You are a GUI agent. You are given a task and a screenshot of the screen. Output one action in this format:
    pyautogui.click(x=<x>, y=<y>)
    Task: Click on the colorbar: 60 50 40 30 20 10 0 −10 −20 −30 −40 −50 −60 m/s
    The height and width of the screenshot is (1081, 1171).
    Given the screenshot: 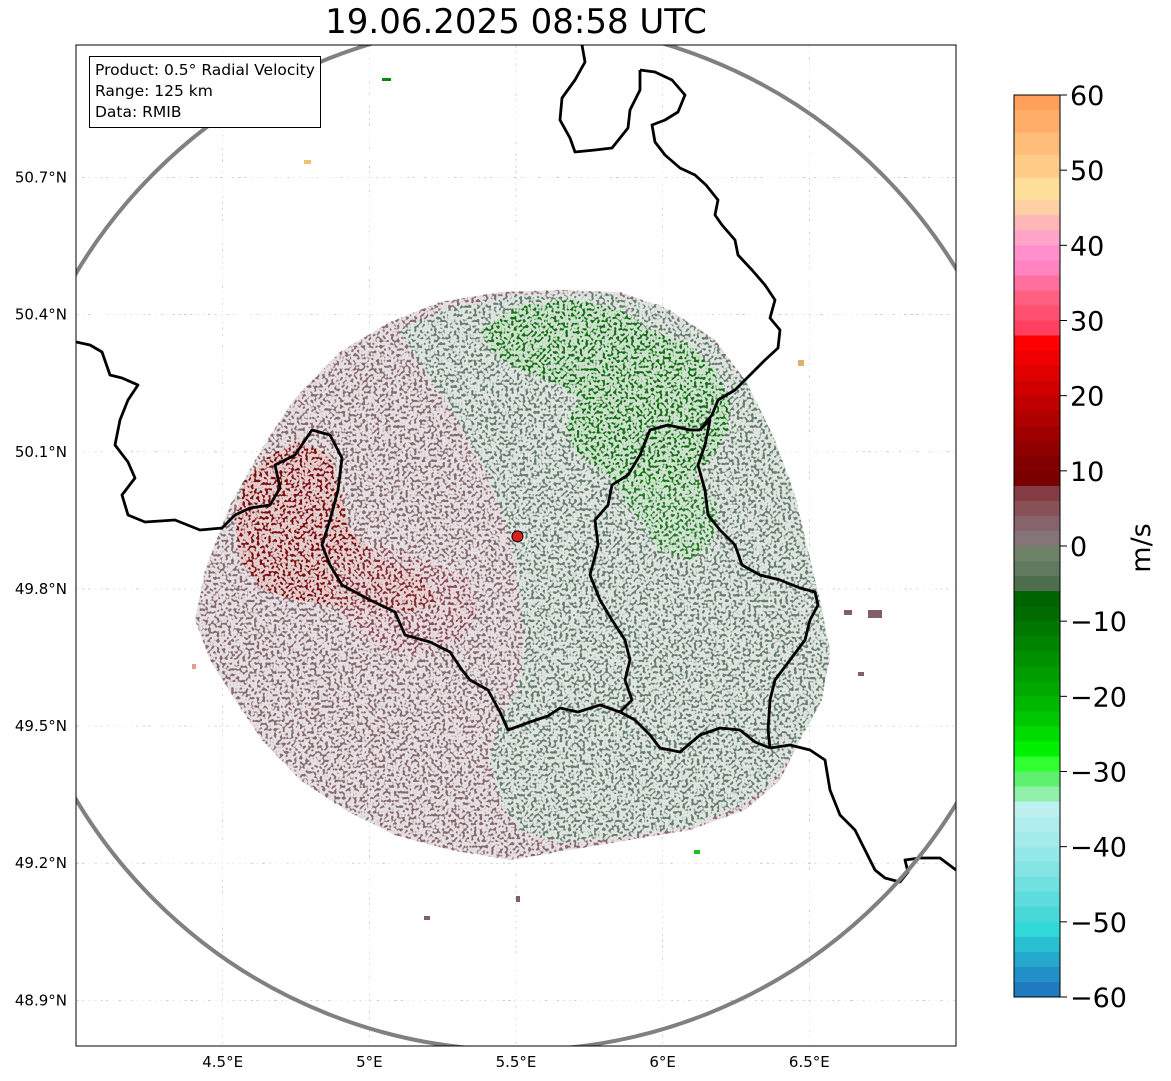 What is the action you would take?
    pyautogui.click(x=1085, y=547)
    